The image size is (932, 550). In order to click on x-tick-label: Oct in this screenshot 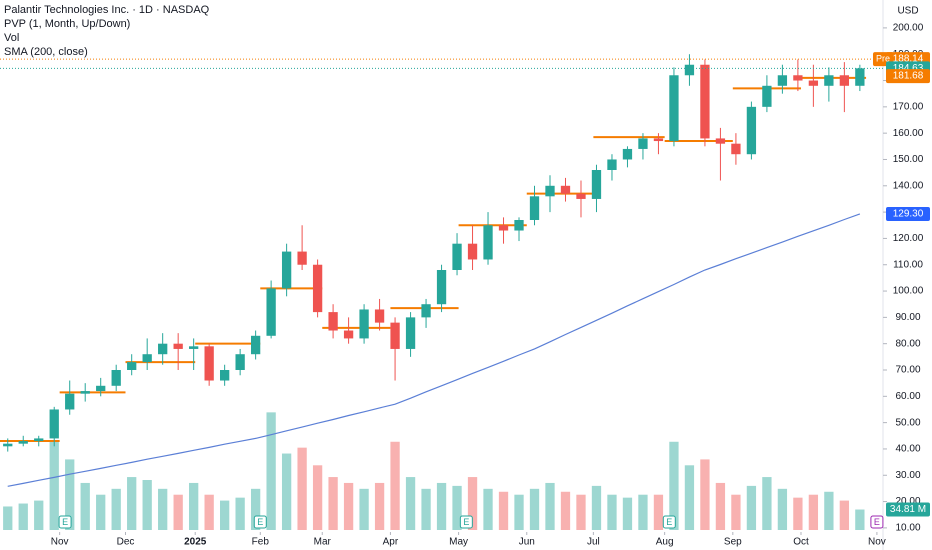, I will do `click(801, 542)`.